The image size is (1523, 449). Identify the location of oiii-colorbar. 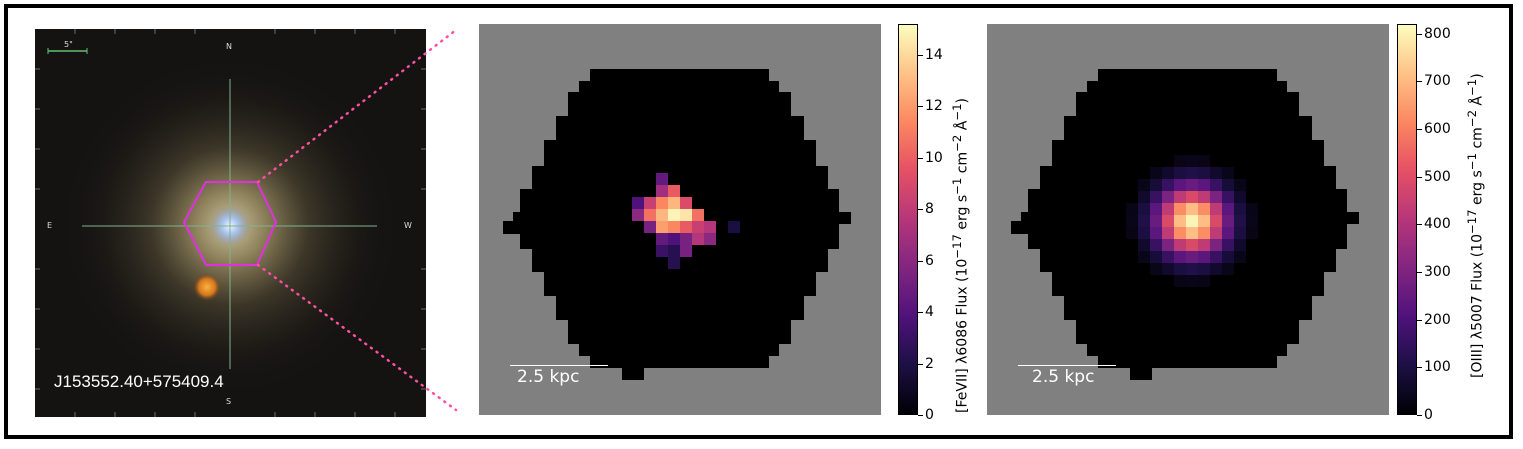
(1407, 219).